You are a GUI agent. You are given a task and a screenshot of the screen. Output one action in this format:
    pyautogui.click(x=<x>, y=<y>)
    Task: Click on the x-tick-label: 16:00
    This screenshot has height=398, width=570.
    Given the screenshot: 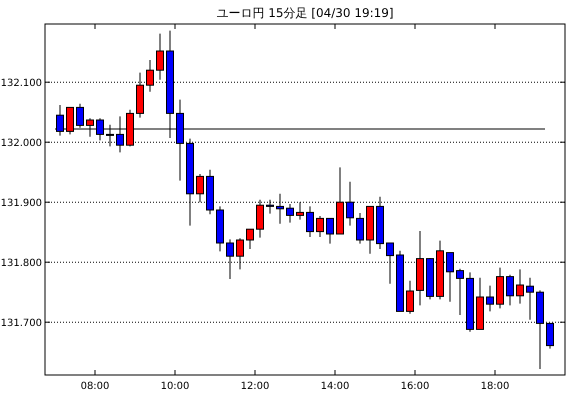 What is the action you would take?
    pyautogui.click(x=415, y=386)
    